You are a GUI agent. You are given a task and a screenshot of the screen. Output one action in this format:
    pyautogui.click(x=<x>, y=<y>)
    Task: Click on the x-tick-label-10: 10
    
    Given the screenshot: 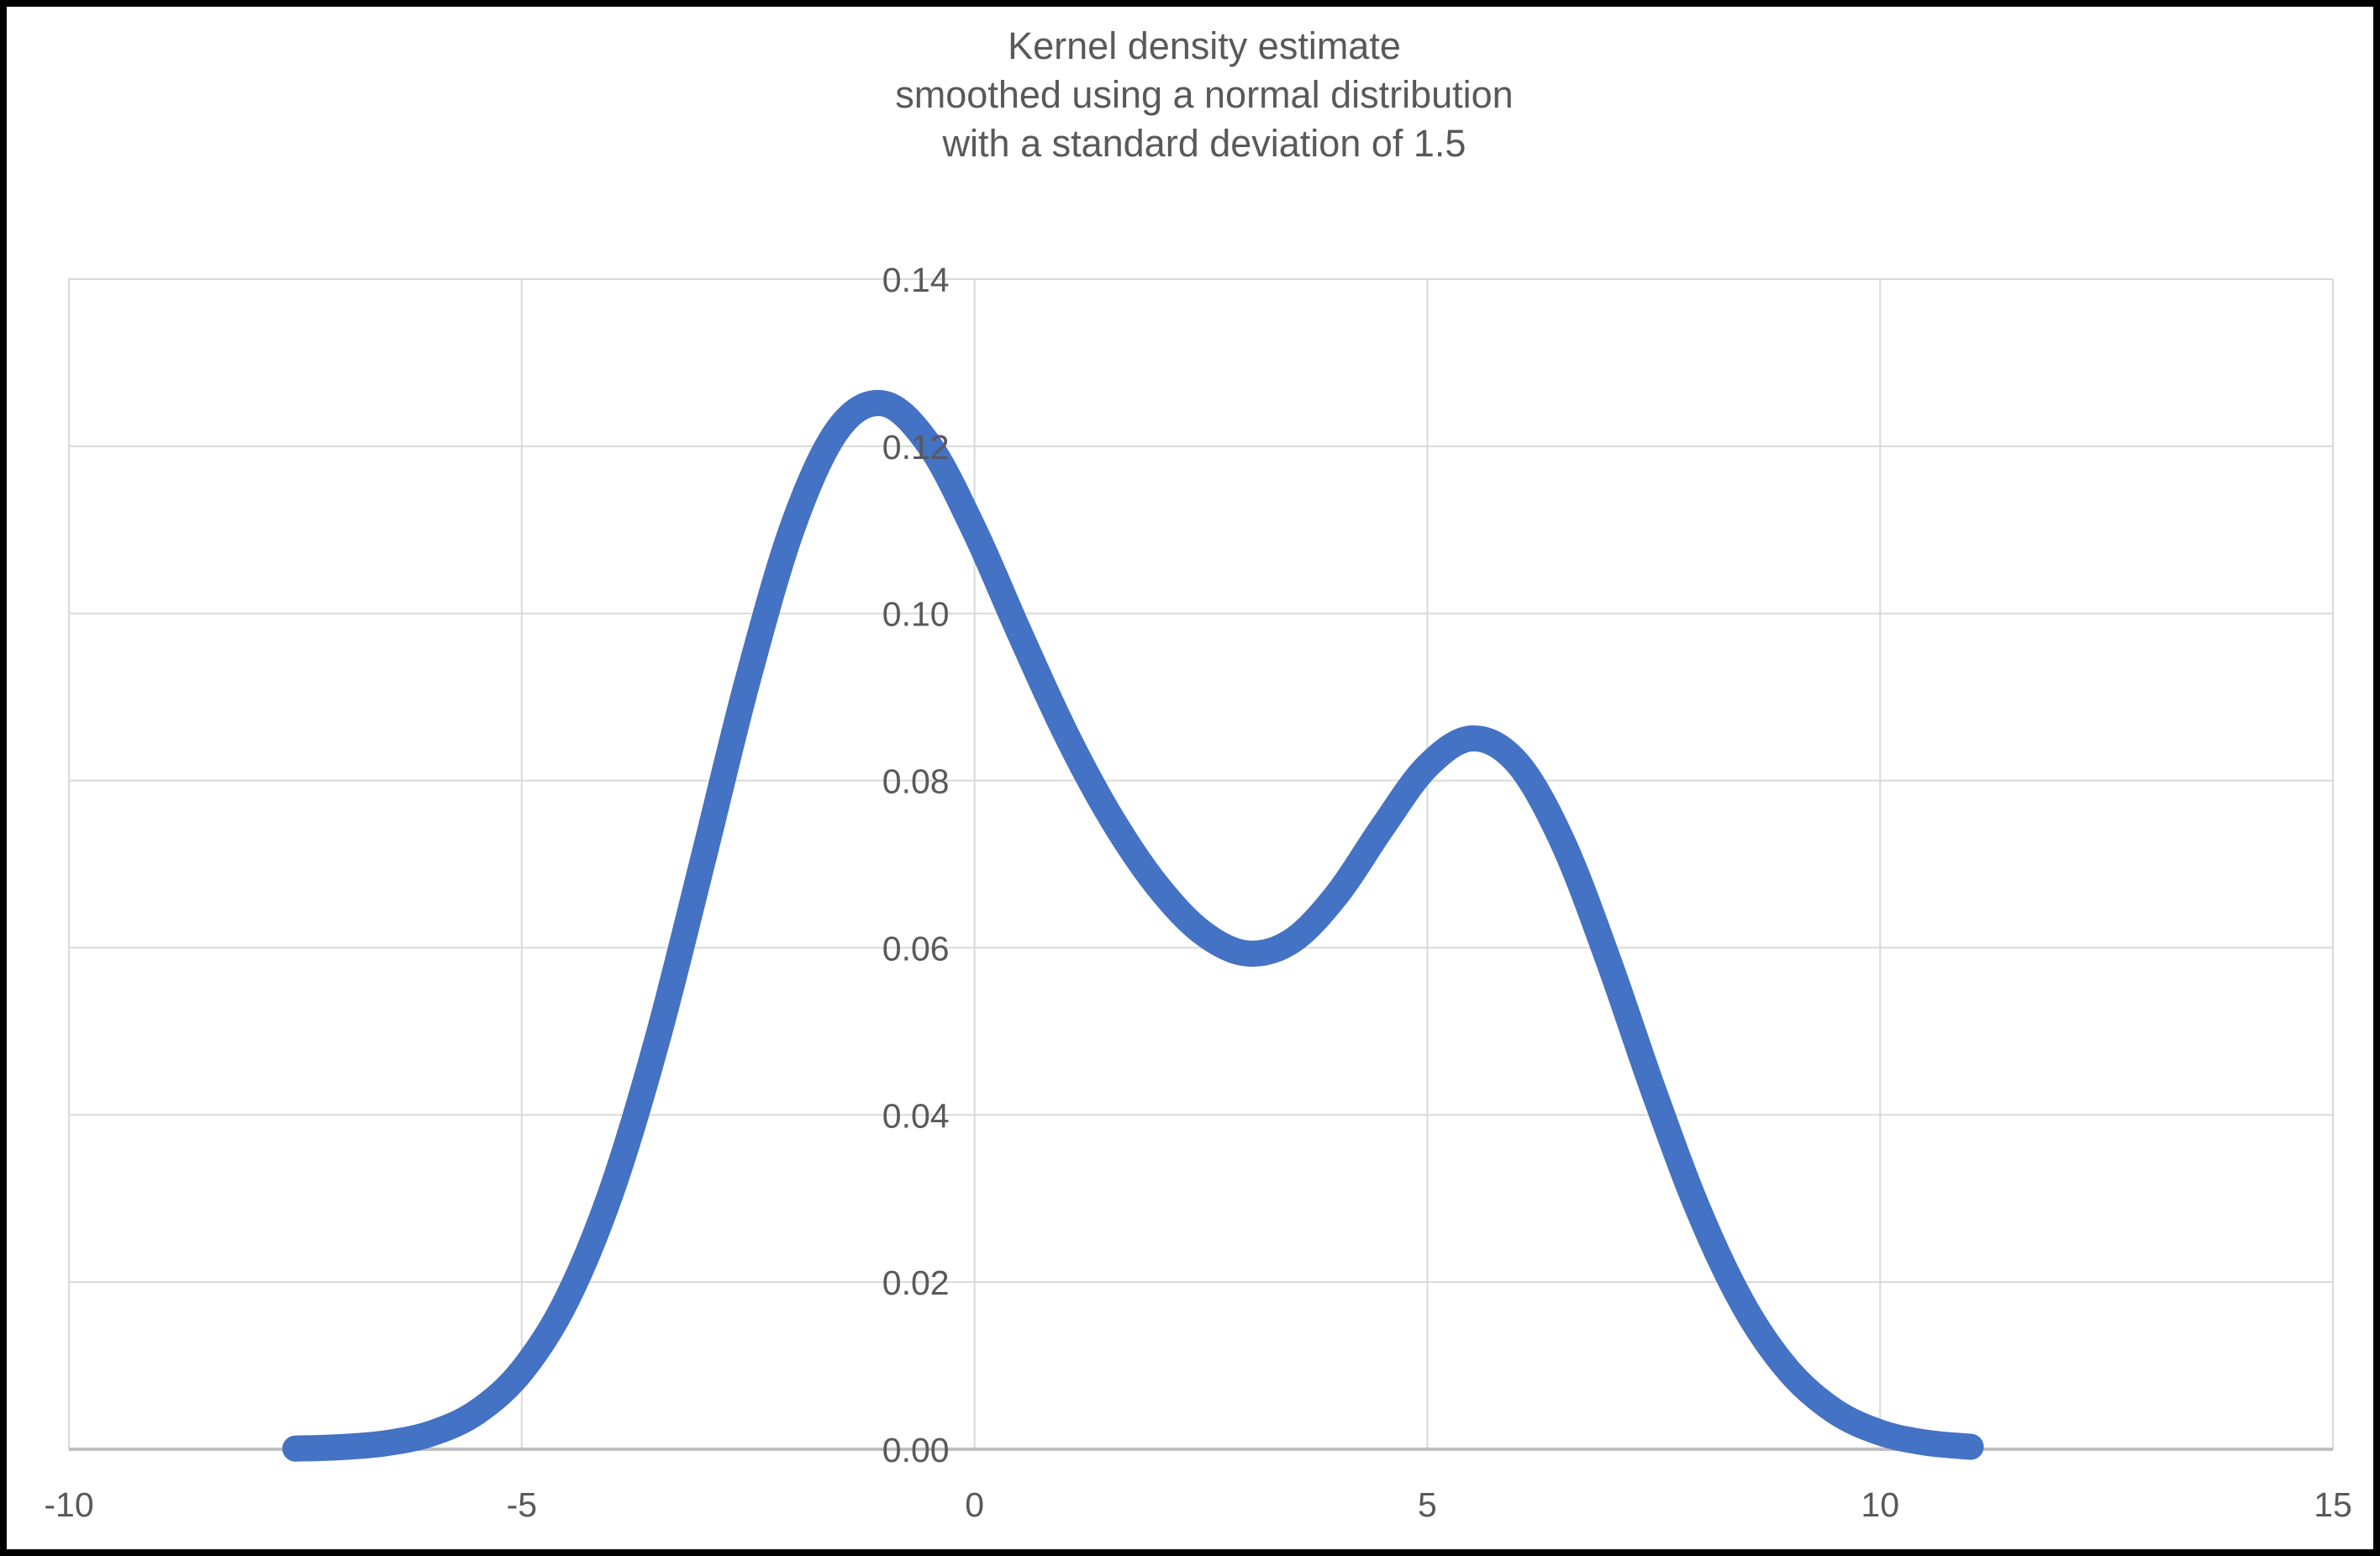 What is the action you would take?
    pyautogui.click(x=1880, y=1504)
    